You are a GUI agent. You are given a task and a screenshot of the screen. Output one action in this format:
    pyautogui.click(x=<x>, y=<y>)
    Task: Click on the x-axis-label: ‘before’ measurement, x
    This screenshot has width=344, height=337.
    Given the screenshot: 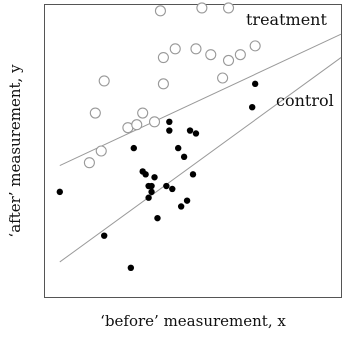 What is the action you would take?
    pyautogui.click(x=193, y=321)
    